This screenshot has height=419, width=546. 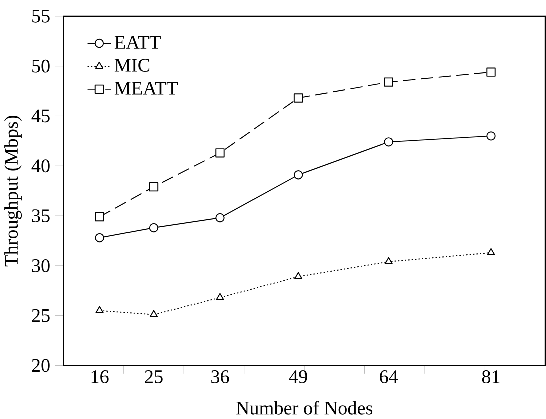 I want to click on x-axis-title: Number of Nodes, so click(x=304, y=407).